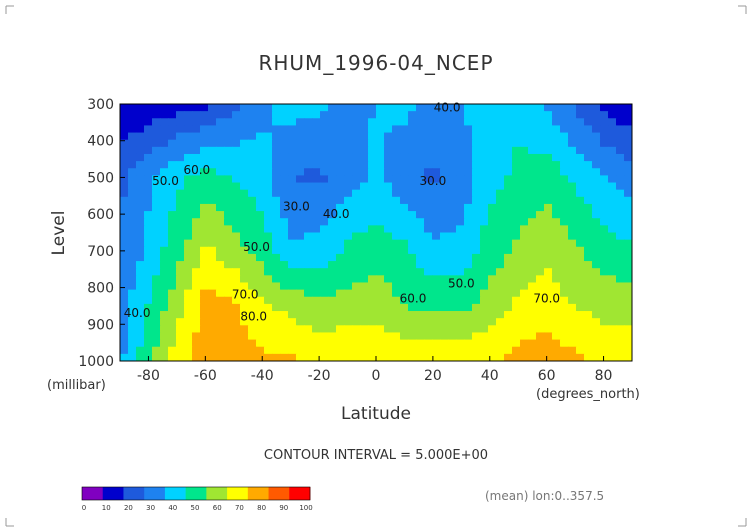  What do you see at coordinates (93, 493) in the screenshot?
I see `colorbar-swatch` at bounding box center [93, 493].